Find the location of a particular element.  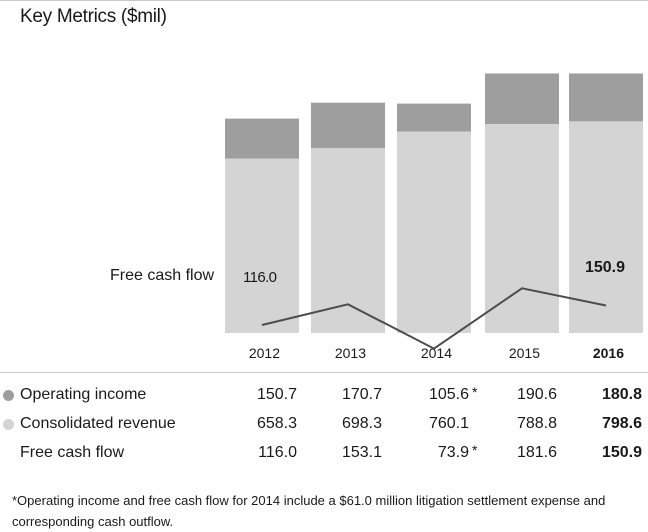

cell-free-cash-flow-2015: 181.6 is located at coordinates (536, 452).